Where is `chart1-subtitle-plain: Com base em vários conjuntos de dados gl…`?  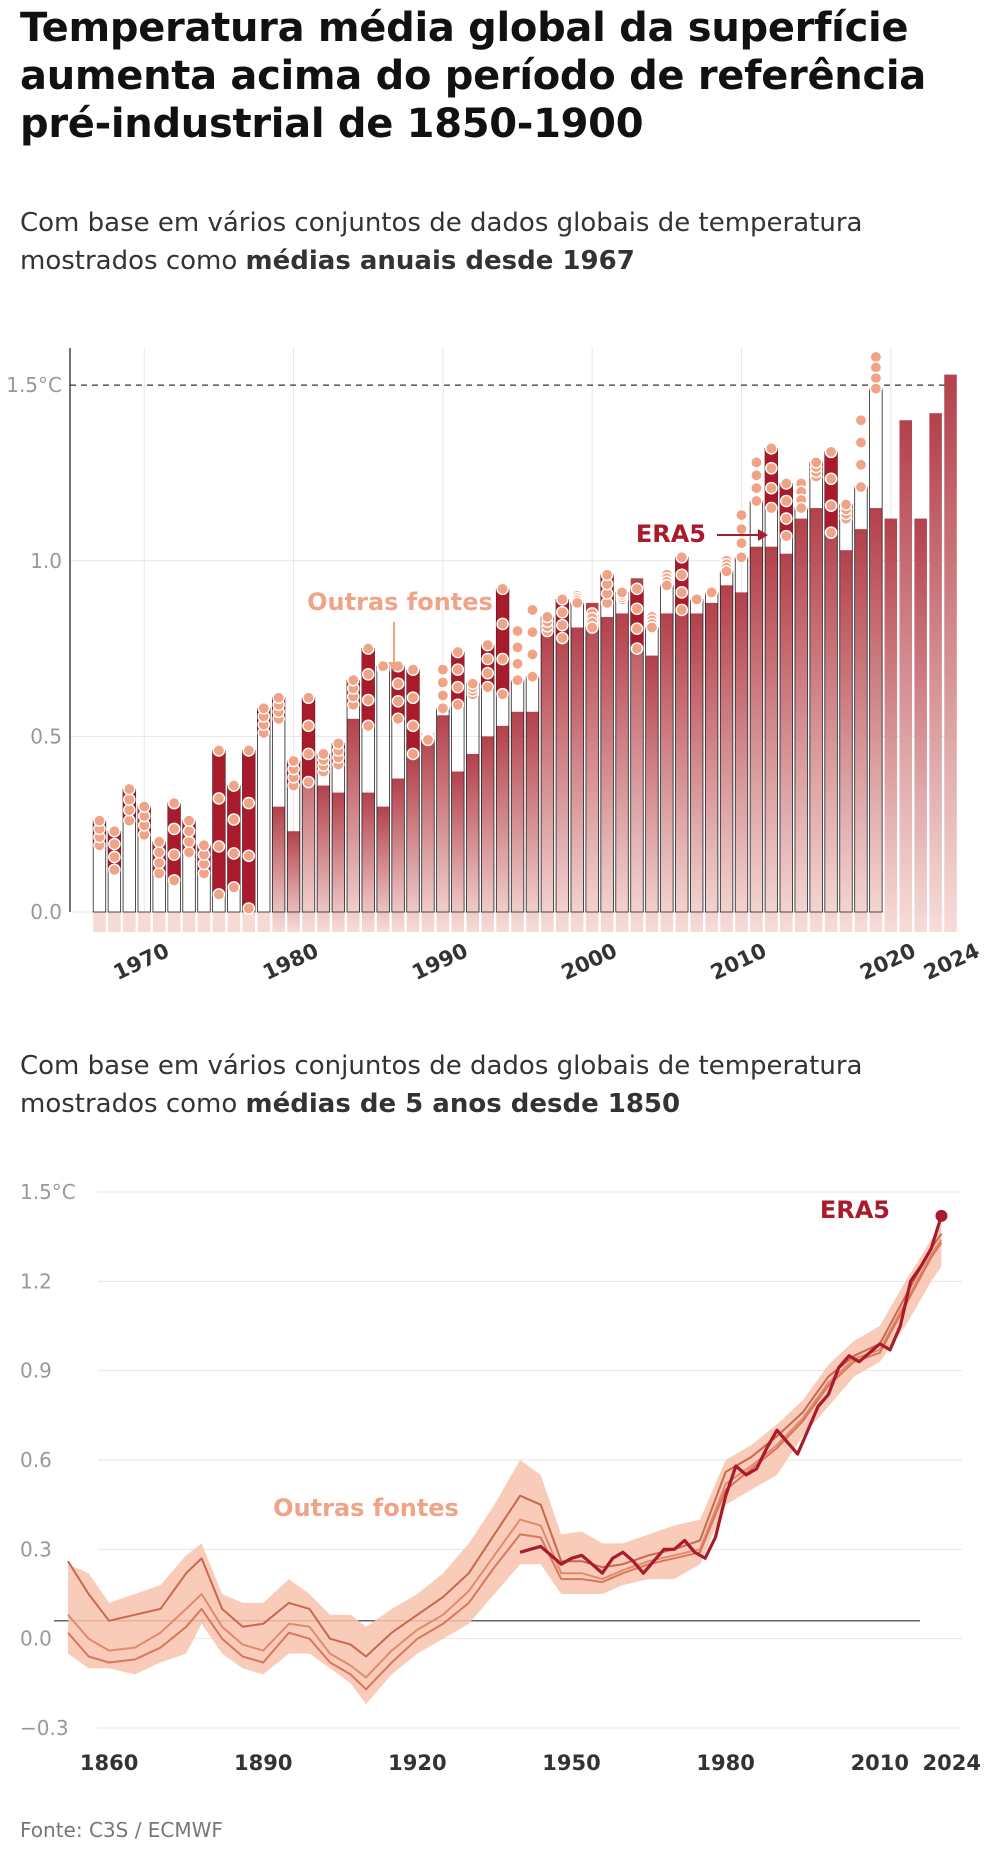 chart1-subtitle-plain: Com base em vários conjuntos de dados gl… is located at coordinates (441, 242).